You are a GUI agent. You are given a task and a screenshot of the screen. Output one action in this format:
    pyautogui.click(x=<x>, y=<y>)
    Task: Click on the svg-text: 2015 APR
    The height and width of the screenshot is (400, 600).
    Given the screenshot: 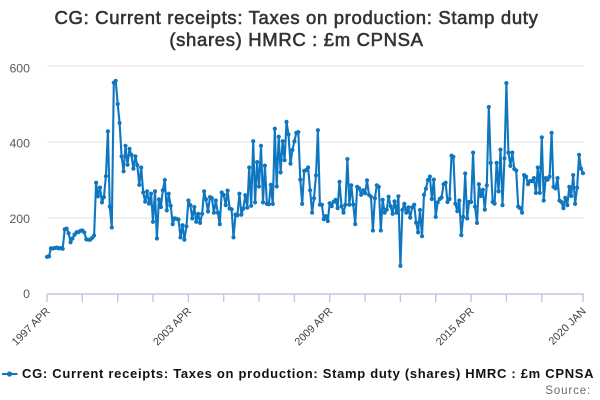 What is the action you would take?
    pyautogui.click(x=455, y=326)
    